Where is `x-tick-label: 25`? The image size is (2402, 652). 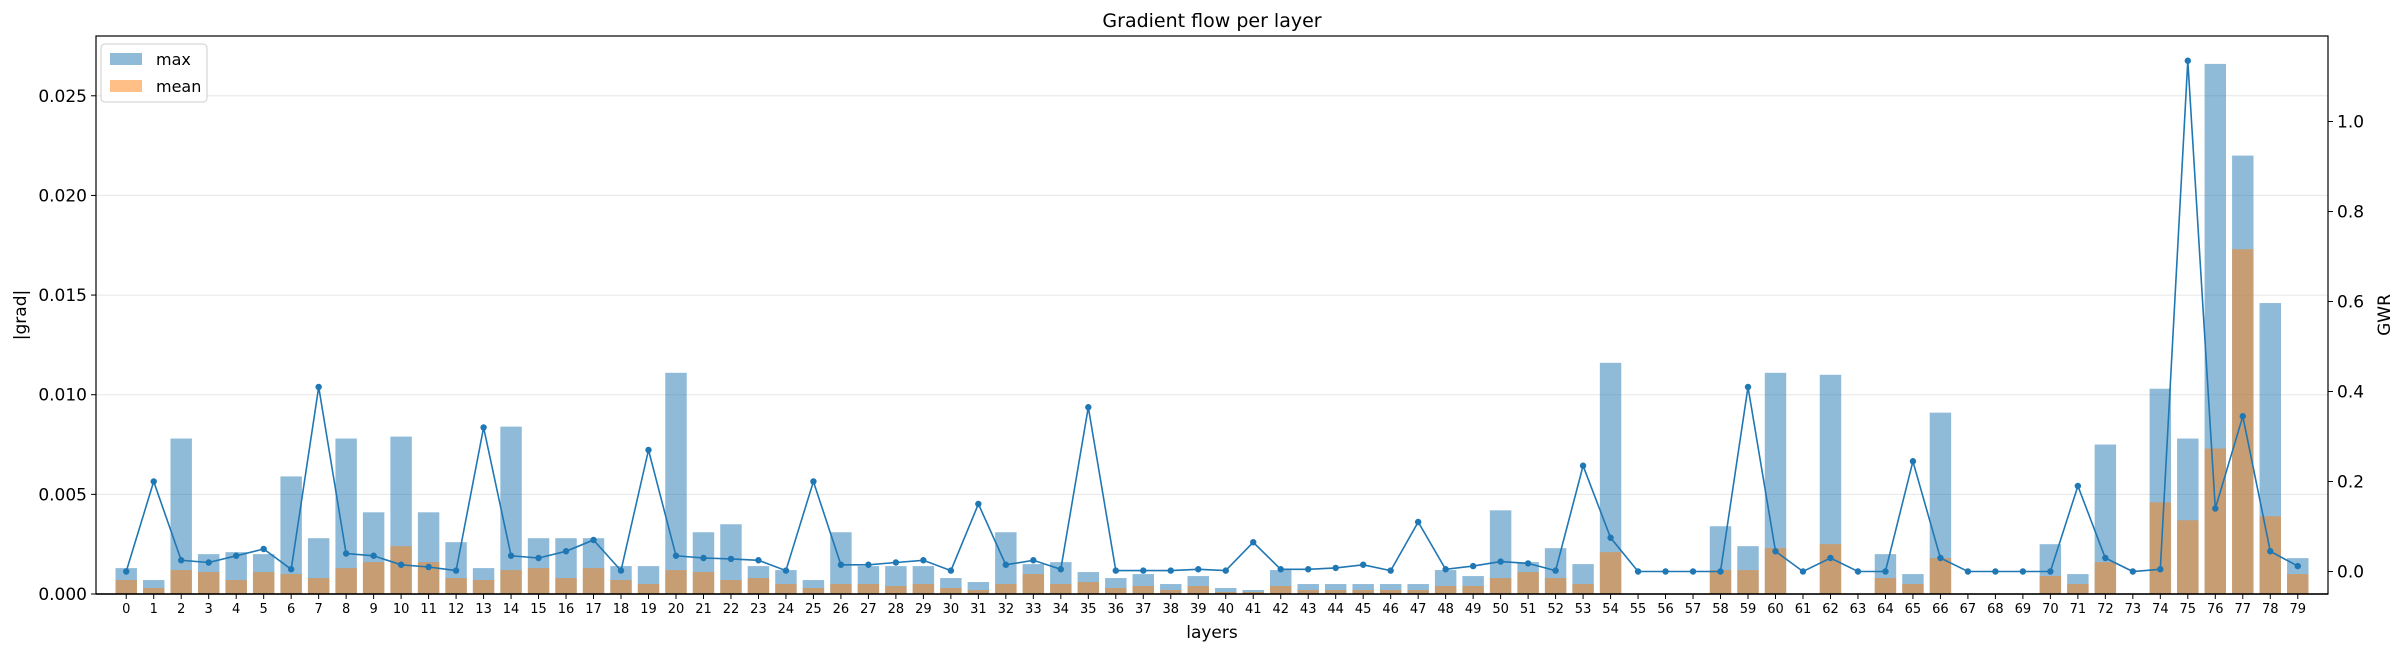 x-tick-label: 25 is located at coordinates (813, 609).